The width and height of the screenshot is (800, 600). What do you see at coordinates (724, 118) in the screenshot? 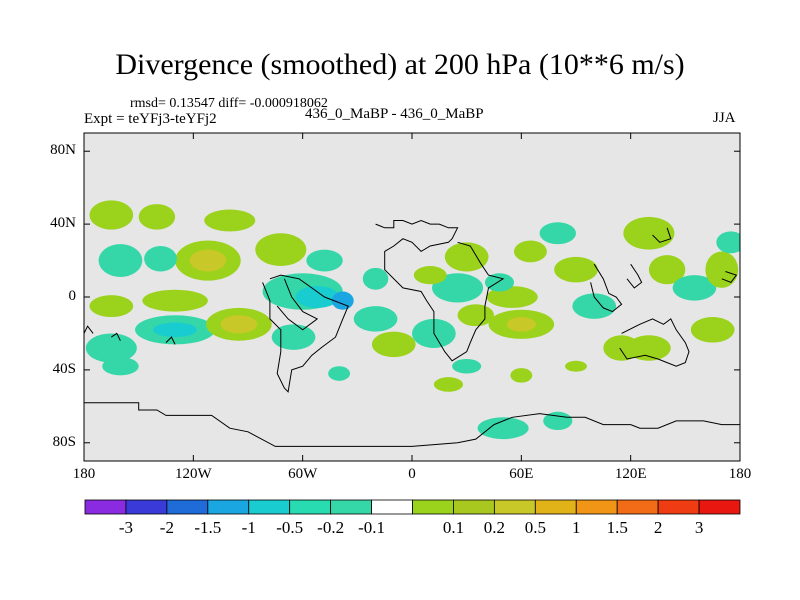
I see `season-label: JJA` at bounding box center [724, 118].